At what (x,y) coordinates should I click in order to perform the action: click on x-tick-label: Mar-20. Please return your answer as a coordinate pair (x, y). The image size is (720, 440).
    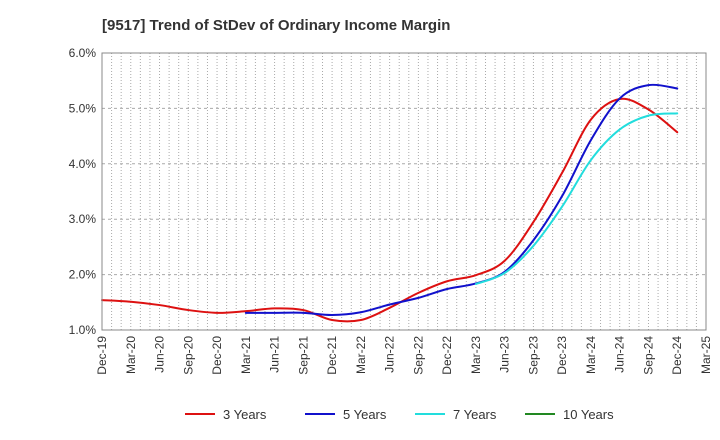
    Looking at the image, I should click on (131, 355).